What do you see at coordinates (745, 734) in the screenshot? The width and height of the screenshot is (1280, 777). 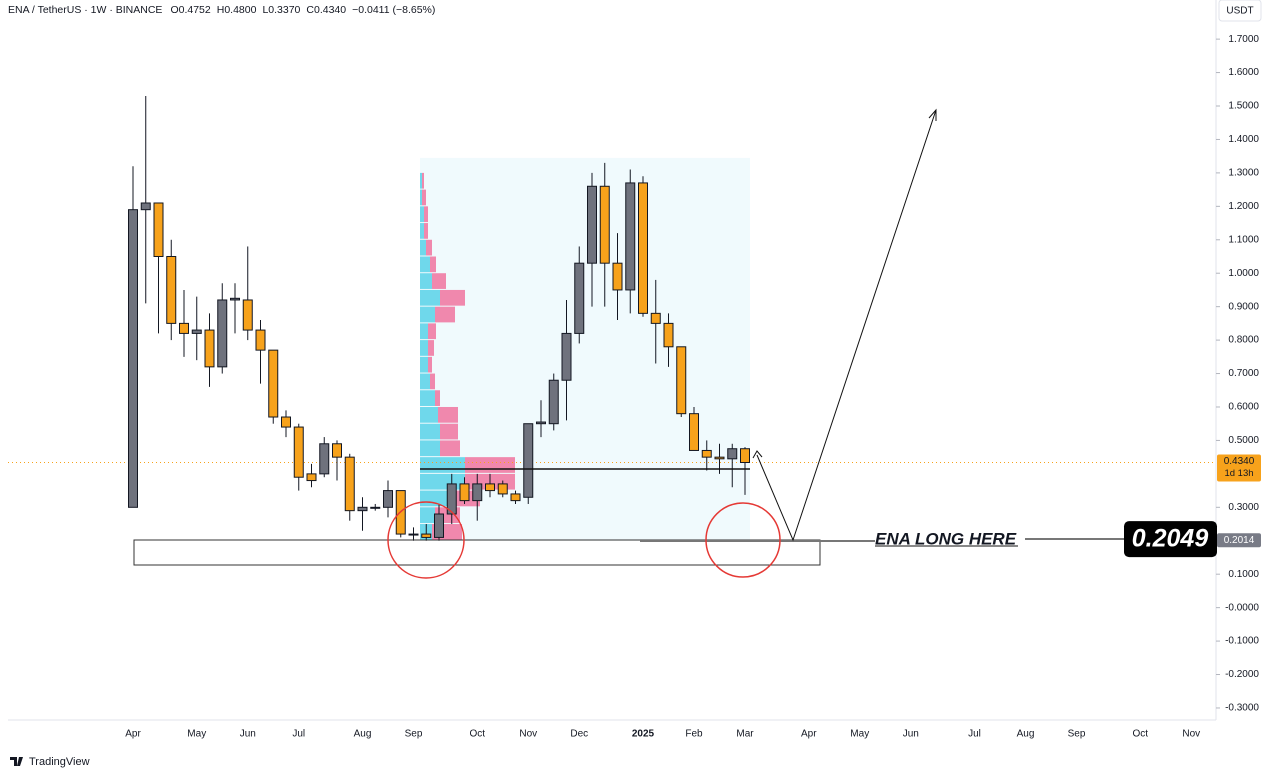 I see `x-tick-label: Mar` at bounding box center [745, 734].